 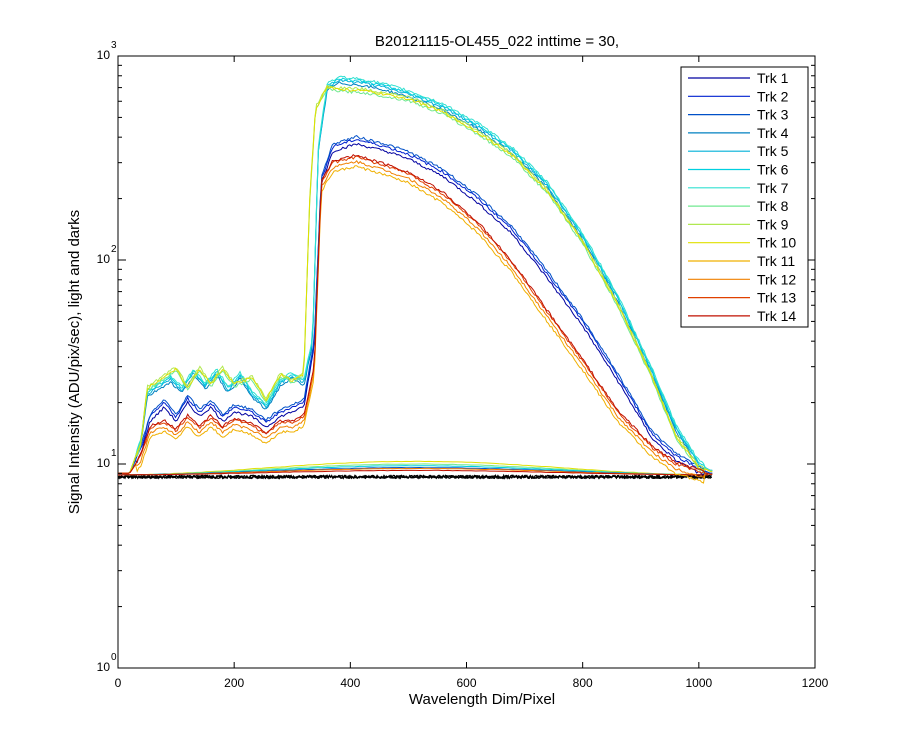 I want to click on x-tick-label: 600, so click(x=466, y=683).